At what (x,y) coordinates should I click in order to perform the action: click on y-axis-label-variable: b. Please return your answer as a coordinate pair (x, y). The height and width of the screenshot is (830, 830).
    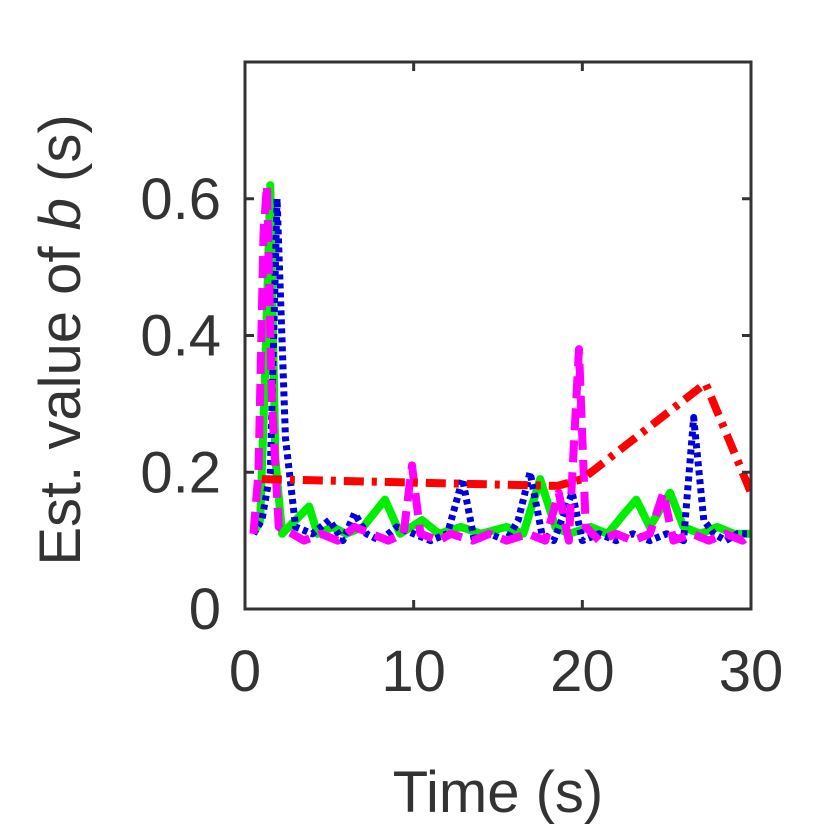
    Looking at the image, I should click on (60, 214).